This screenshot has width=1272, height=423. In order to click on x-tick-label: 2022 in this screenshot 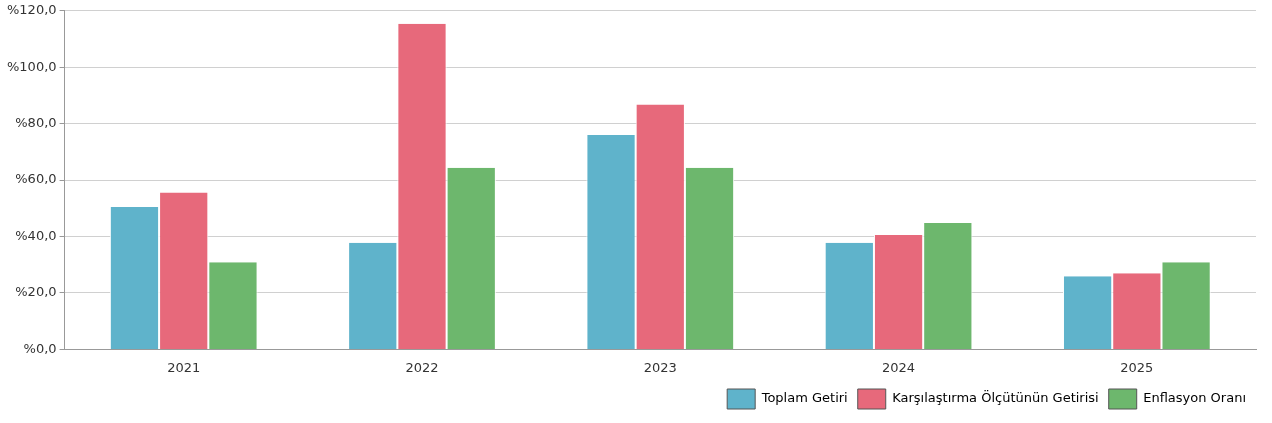, I will do `click(422, 367)`.